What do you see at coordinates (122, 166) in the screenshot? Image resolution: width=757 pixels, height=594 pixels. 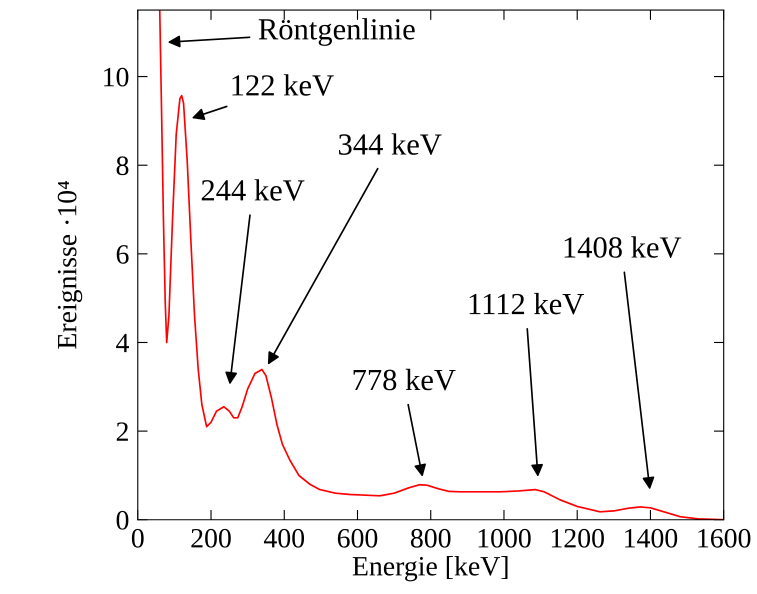 I see `y-tick-label: 8` at bounding box center [122, 166].